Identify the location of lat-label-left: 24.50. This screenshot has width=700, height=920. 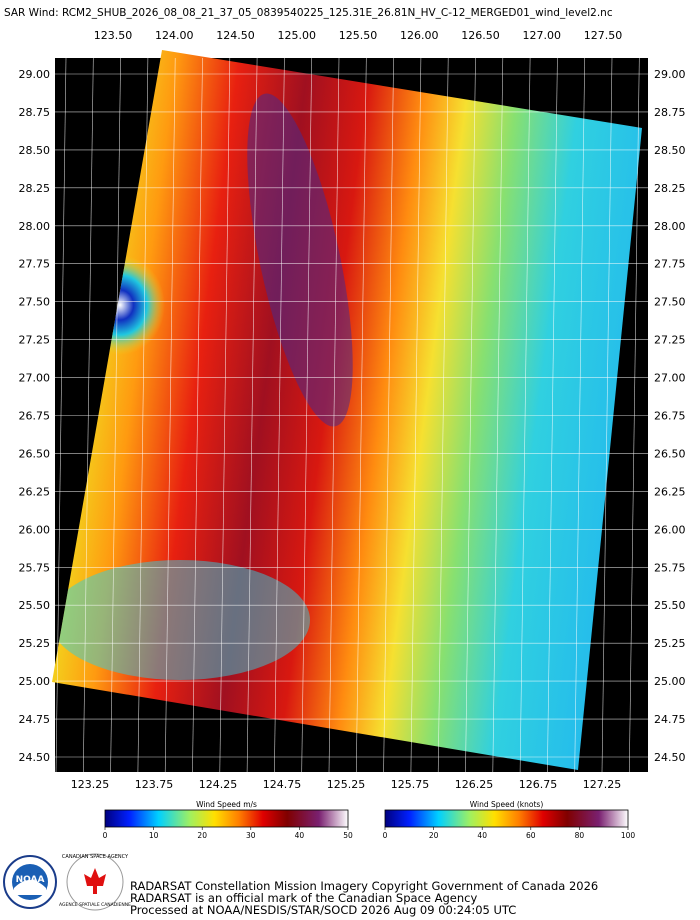
(35, 757).